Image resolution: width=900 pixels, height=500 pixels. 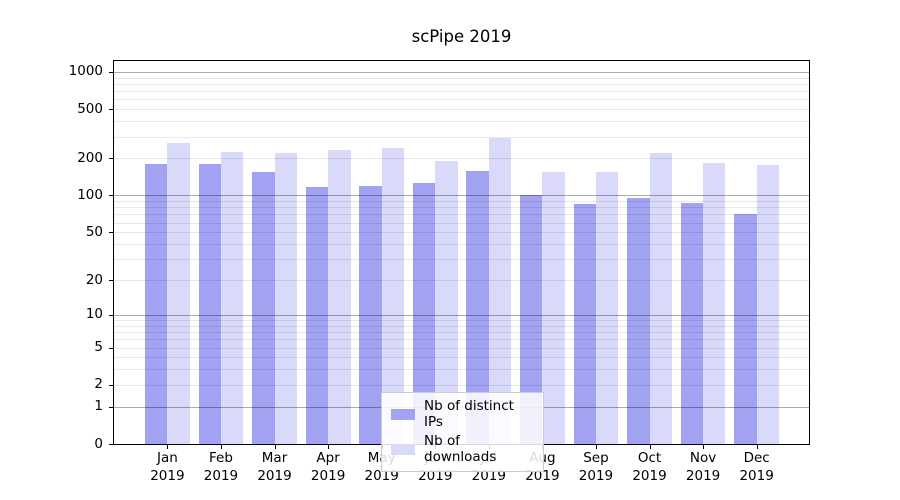 What do you see at coordinates (90, 157) in the screenshot?
I see `y-tick-label: 200` at bounding box center [90, 157].